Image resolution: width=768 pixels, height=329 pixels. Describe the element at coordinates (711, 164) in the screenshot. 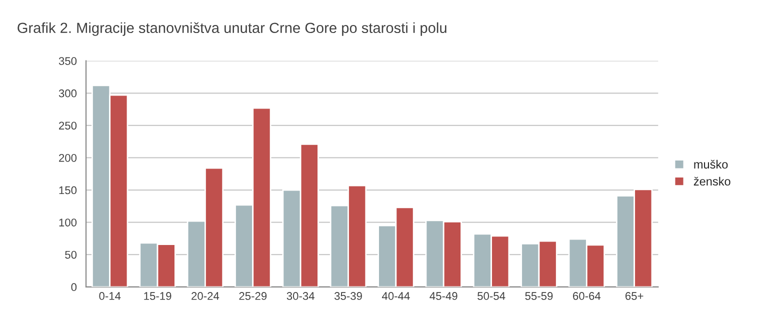

I see `legend-label: muško` at that location.